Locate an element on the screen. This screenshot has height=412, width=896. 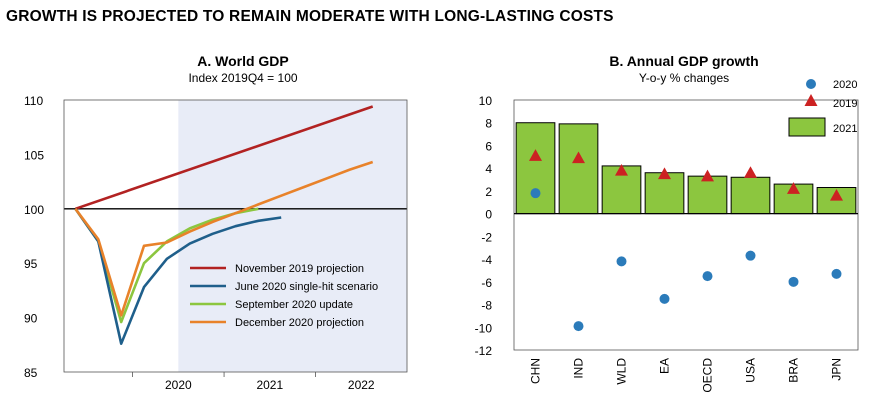
x-axis-tick-label: 2021 is located at coordinates (269, 385).